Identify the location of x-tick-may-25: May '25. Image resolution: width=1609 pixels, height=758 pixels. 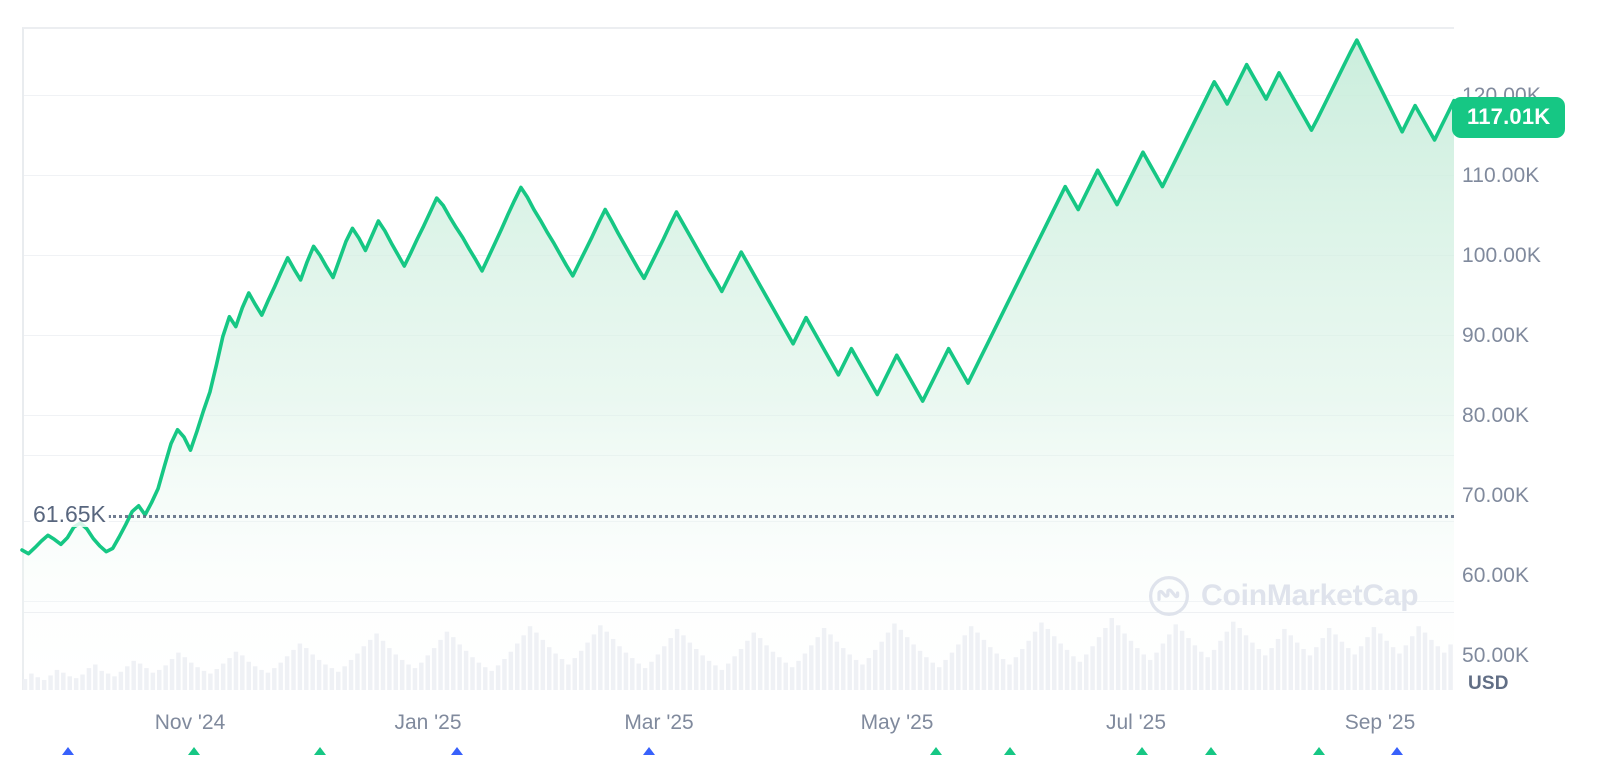
(897, 722).